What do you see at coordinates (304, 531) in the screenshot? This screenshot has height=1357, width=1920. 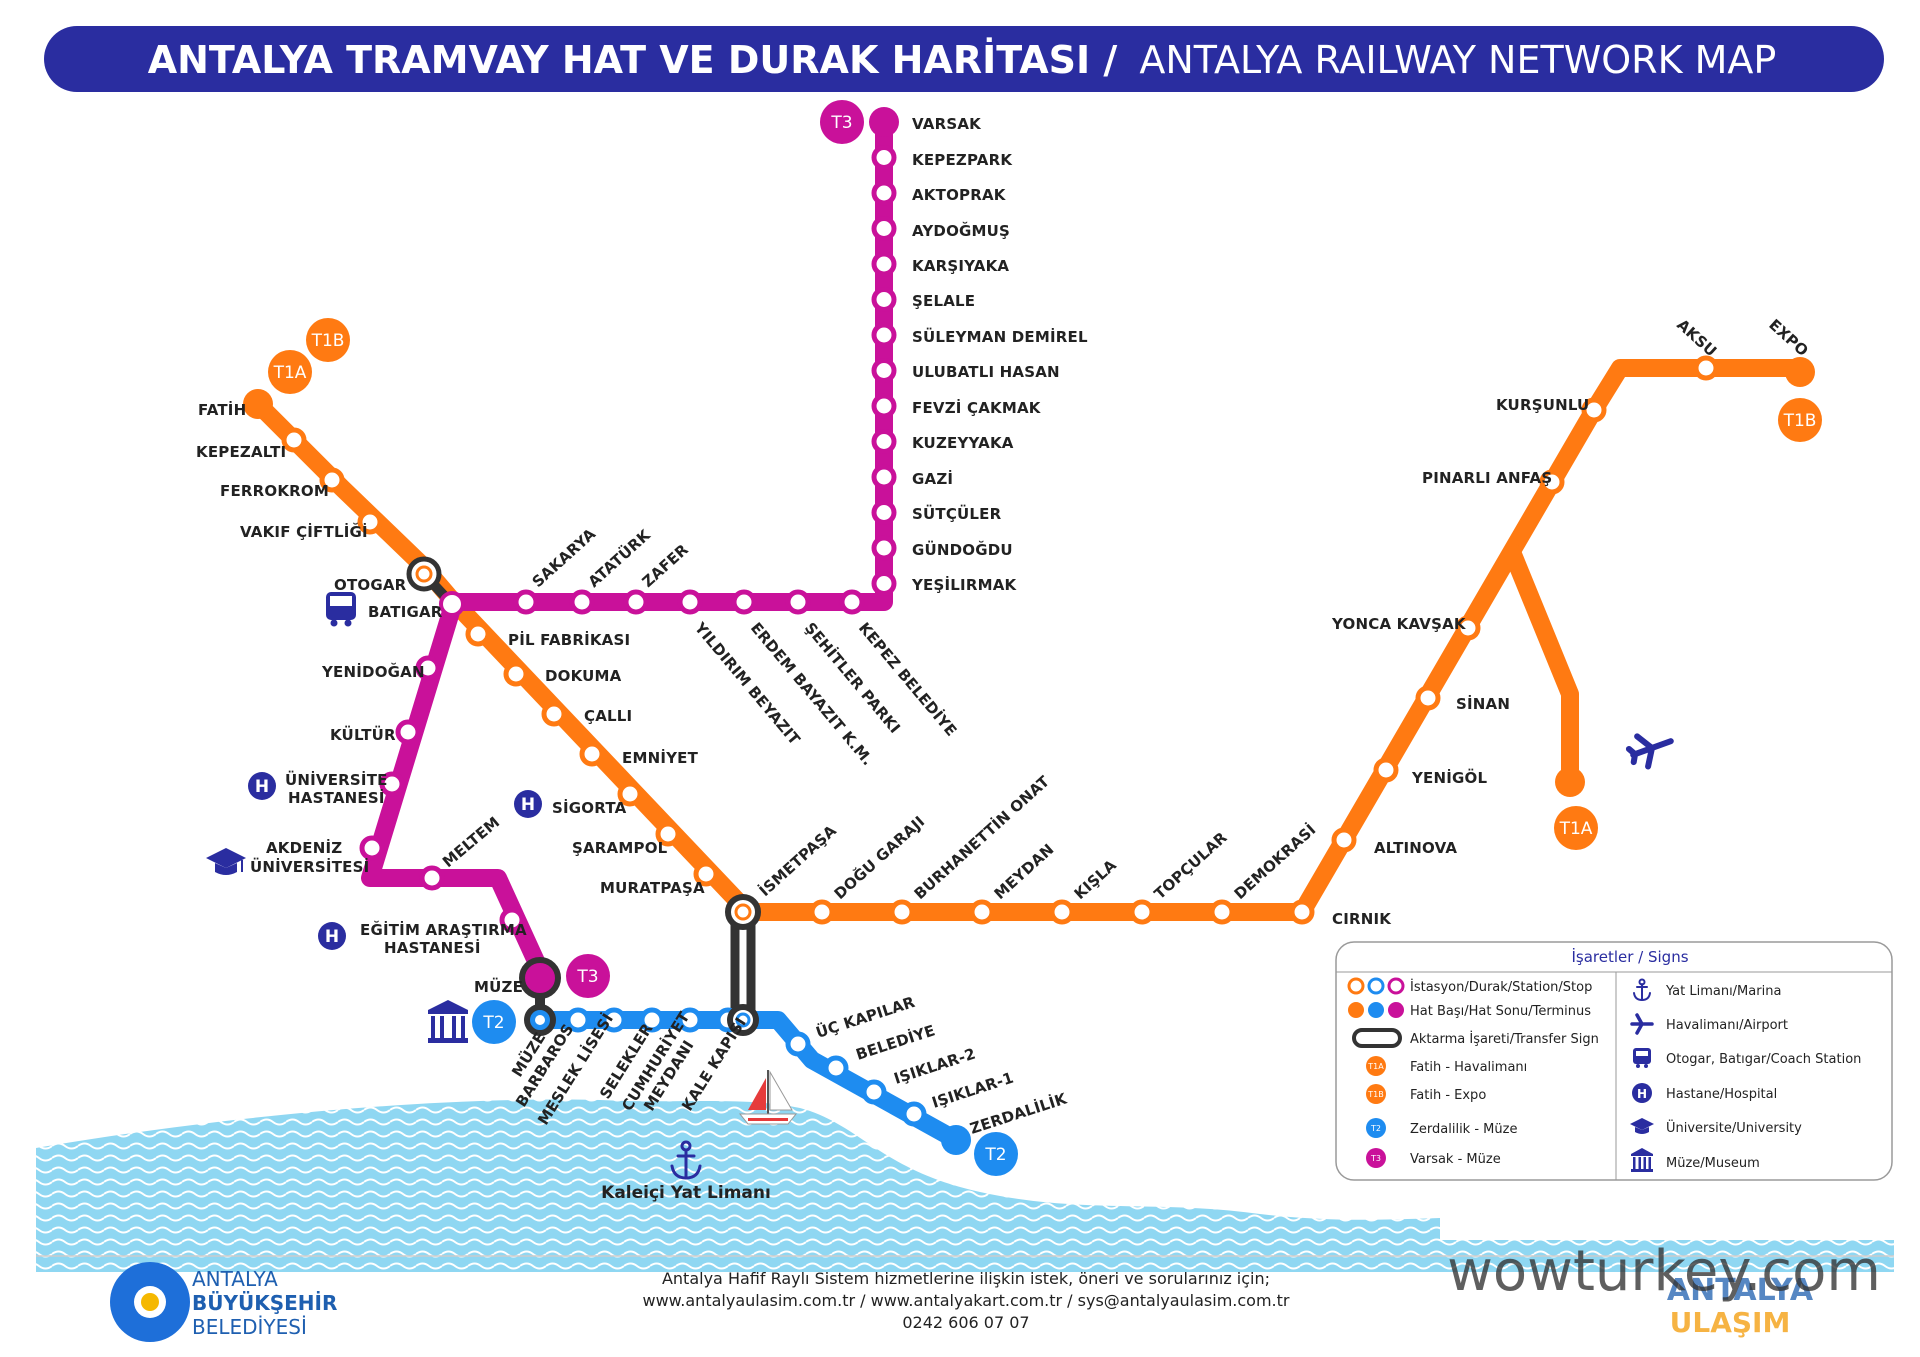 I see `station-label: VAKIF ÇİFTLİĞİ` at bounding box center [304, 531].